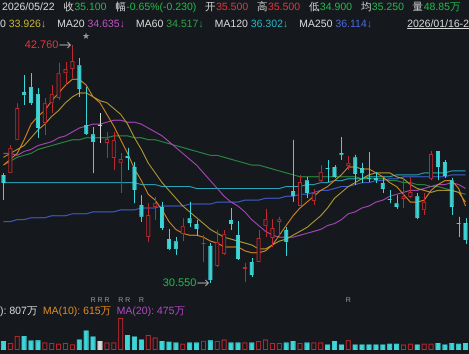  Describe the element at coordinates (438, 24) in the screenshot. I see `text: 2026/01/16-2` at that location.